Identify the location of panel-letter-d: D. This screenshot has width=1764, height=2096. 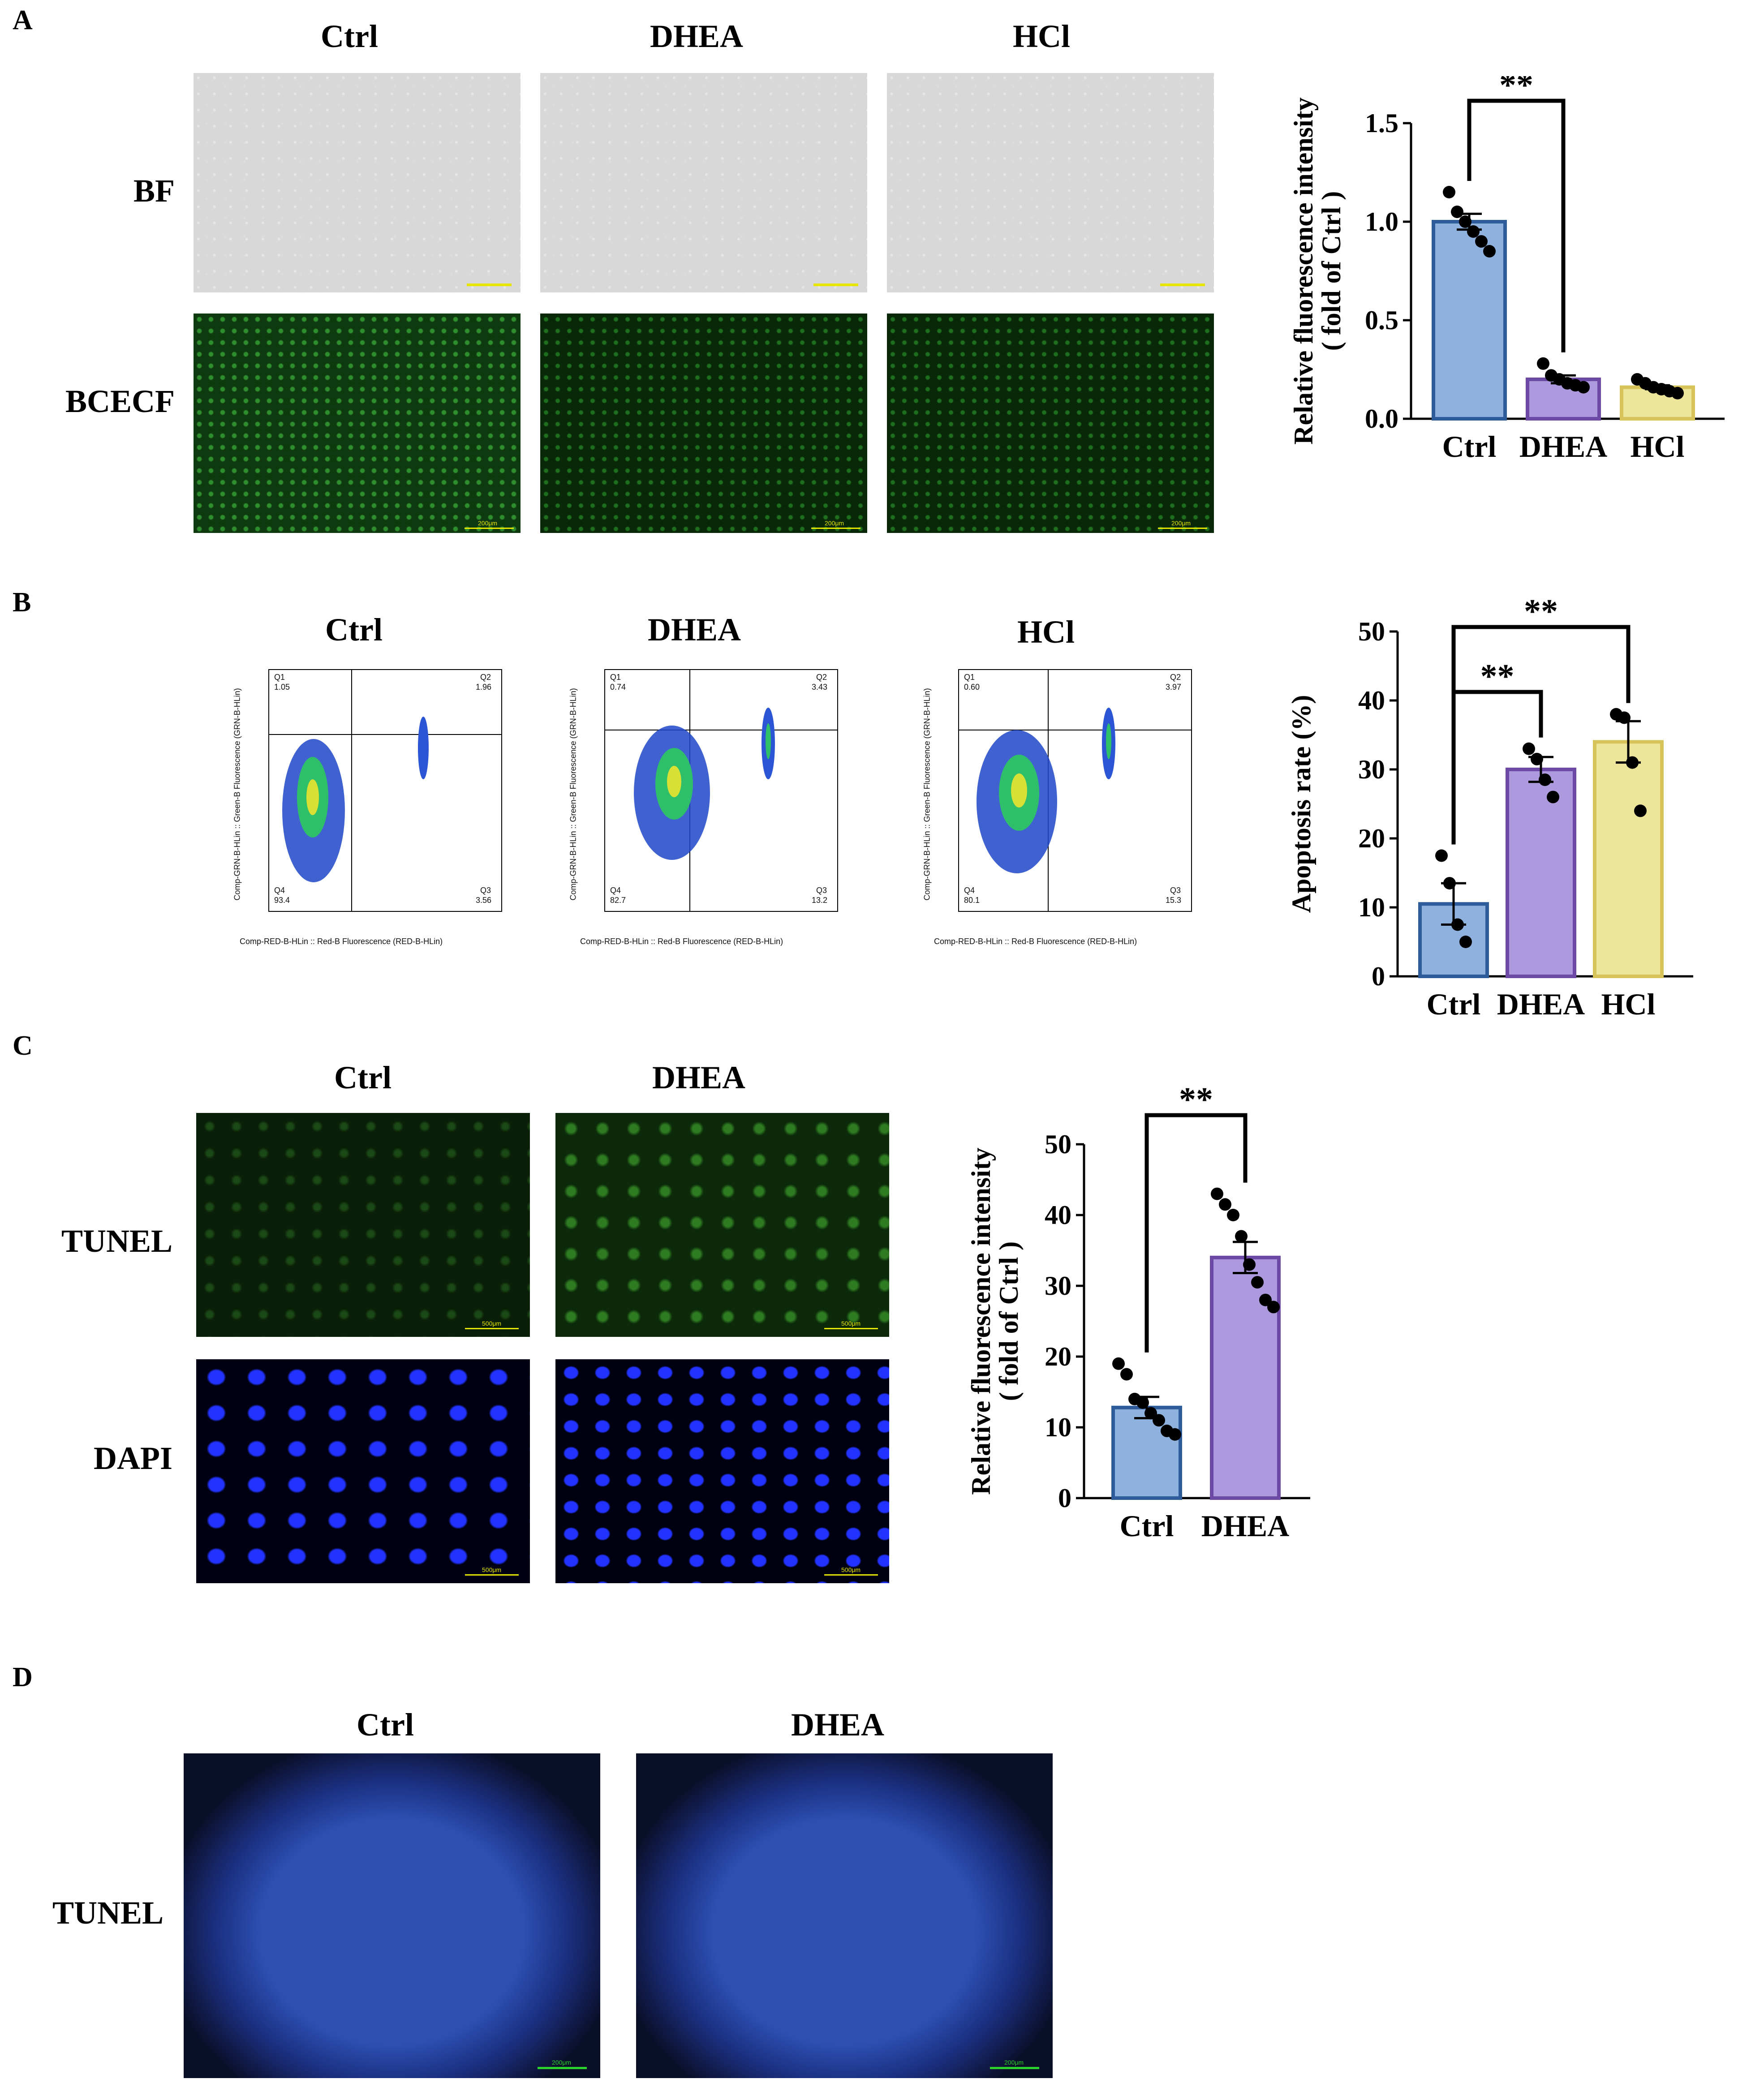
(23, 1677).